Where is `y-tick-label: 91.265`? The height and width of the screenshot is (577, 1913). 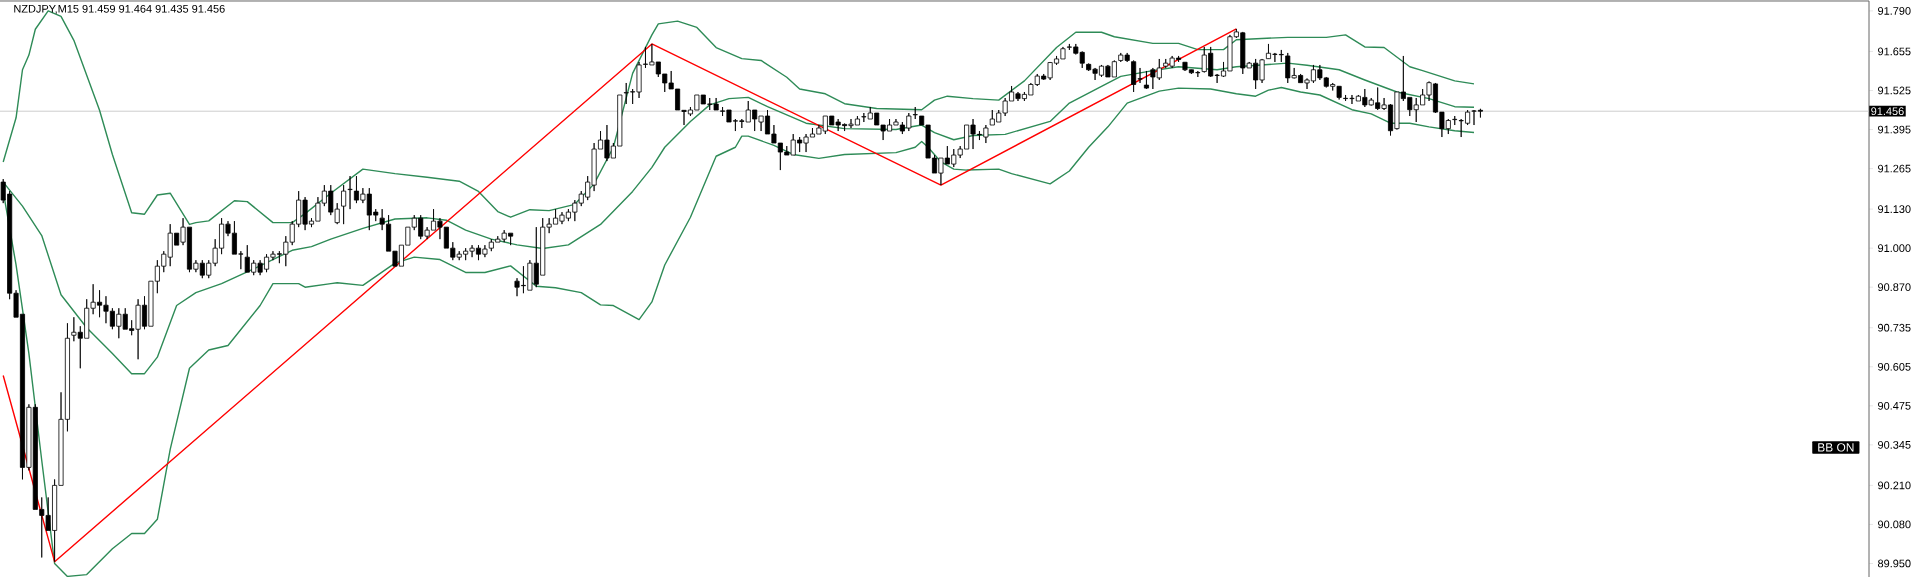
y-tick-label: 91.265 is located at coordinates (1894, 168).